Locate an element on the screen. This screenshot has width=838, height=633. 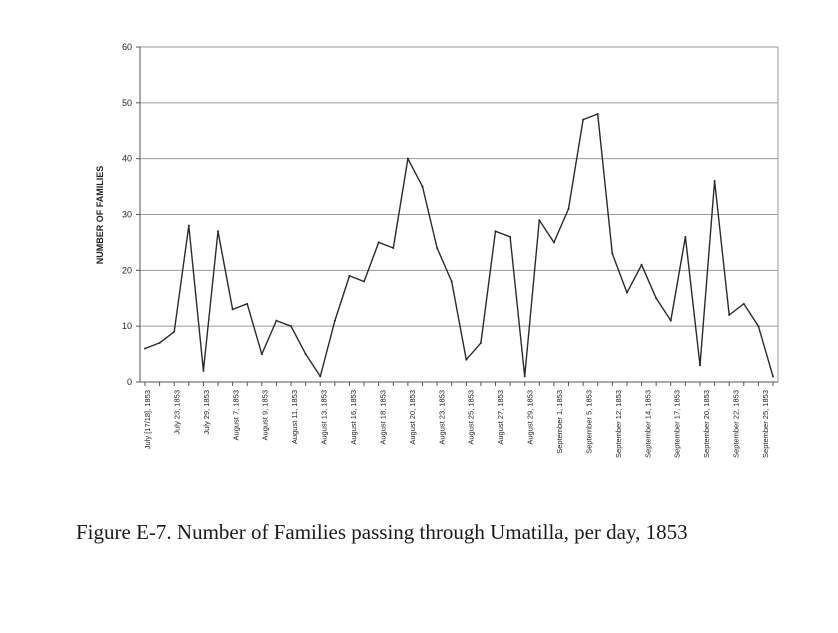
y-tick-label: 20 is located at coordinates (127, 270).